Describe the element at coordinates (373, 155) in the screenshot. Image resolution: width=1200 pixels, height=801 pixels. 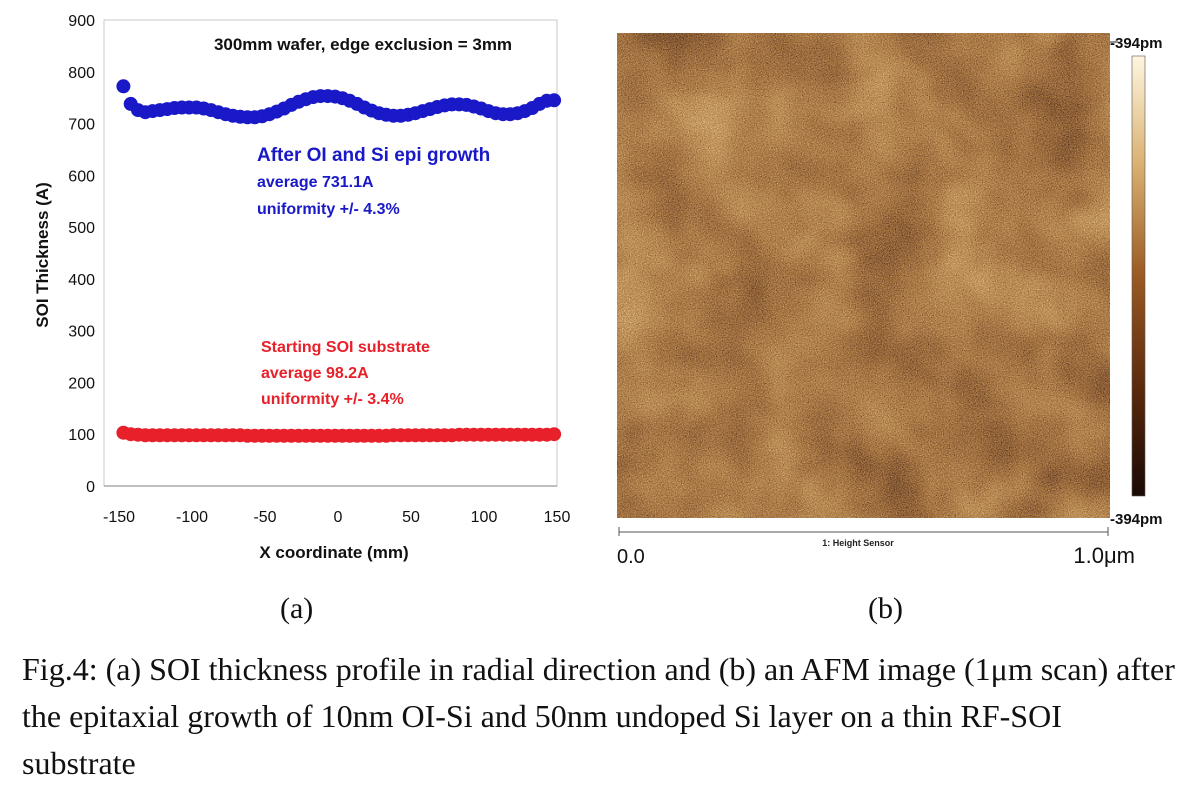
I see `blue-annotation-line-1: After OI and Si epi growth` at that location.